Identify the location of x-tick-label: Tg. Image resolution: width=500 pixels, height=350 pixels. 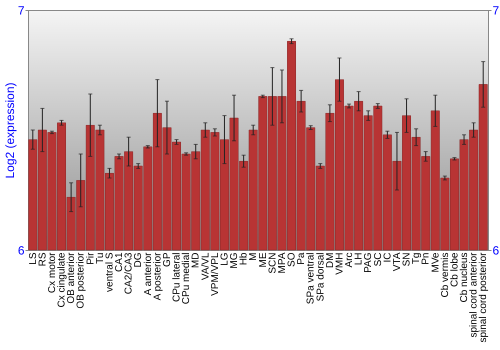
(416, 258).